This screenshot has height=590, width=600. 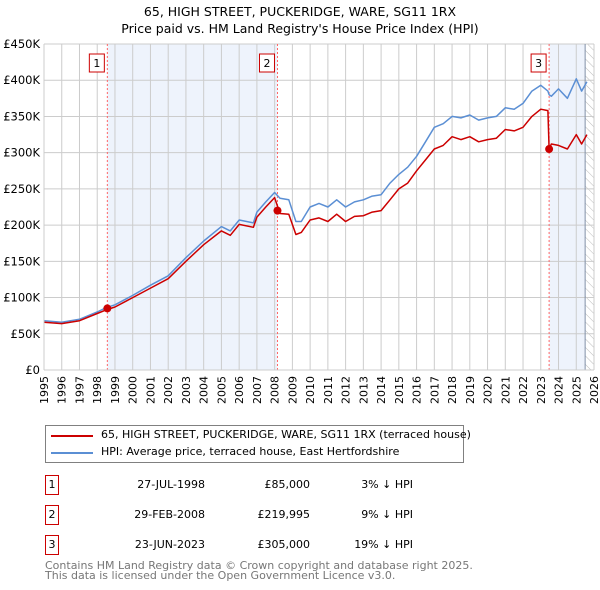 I want to click on x-tick-label: 2026, so click(x=594, y=390).